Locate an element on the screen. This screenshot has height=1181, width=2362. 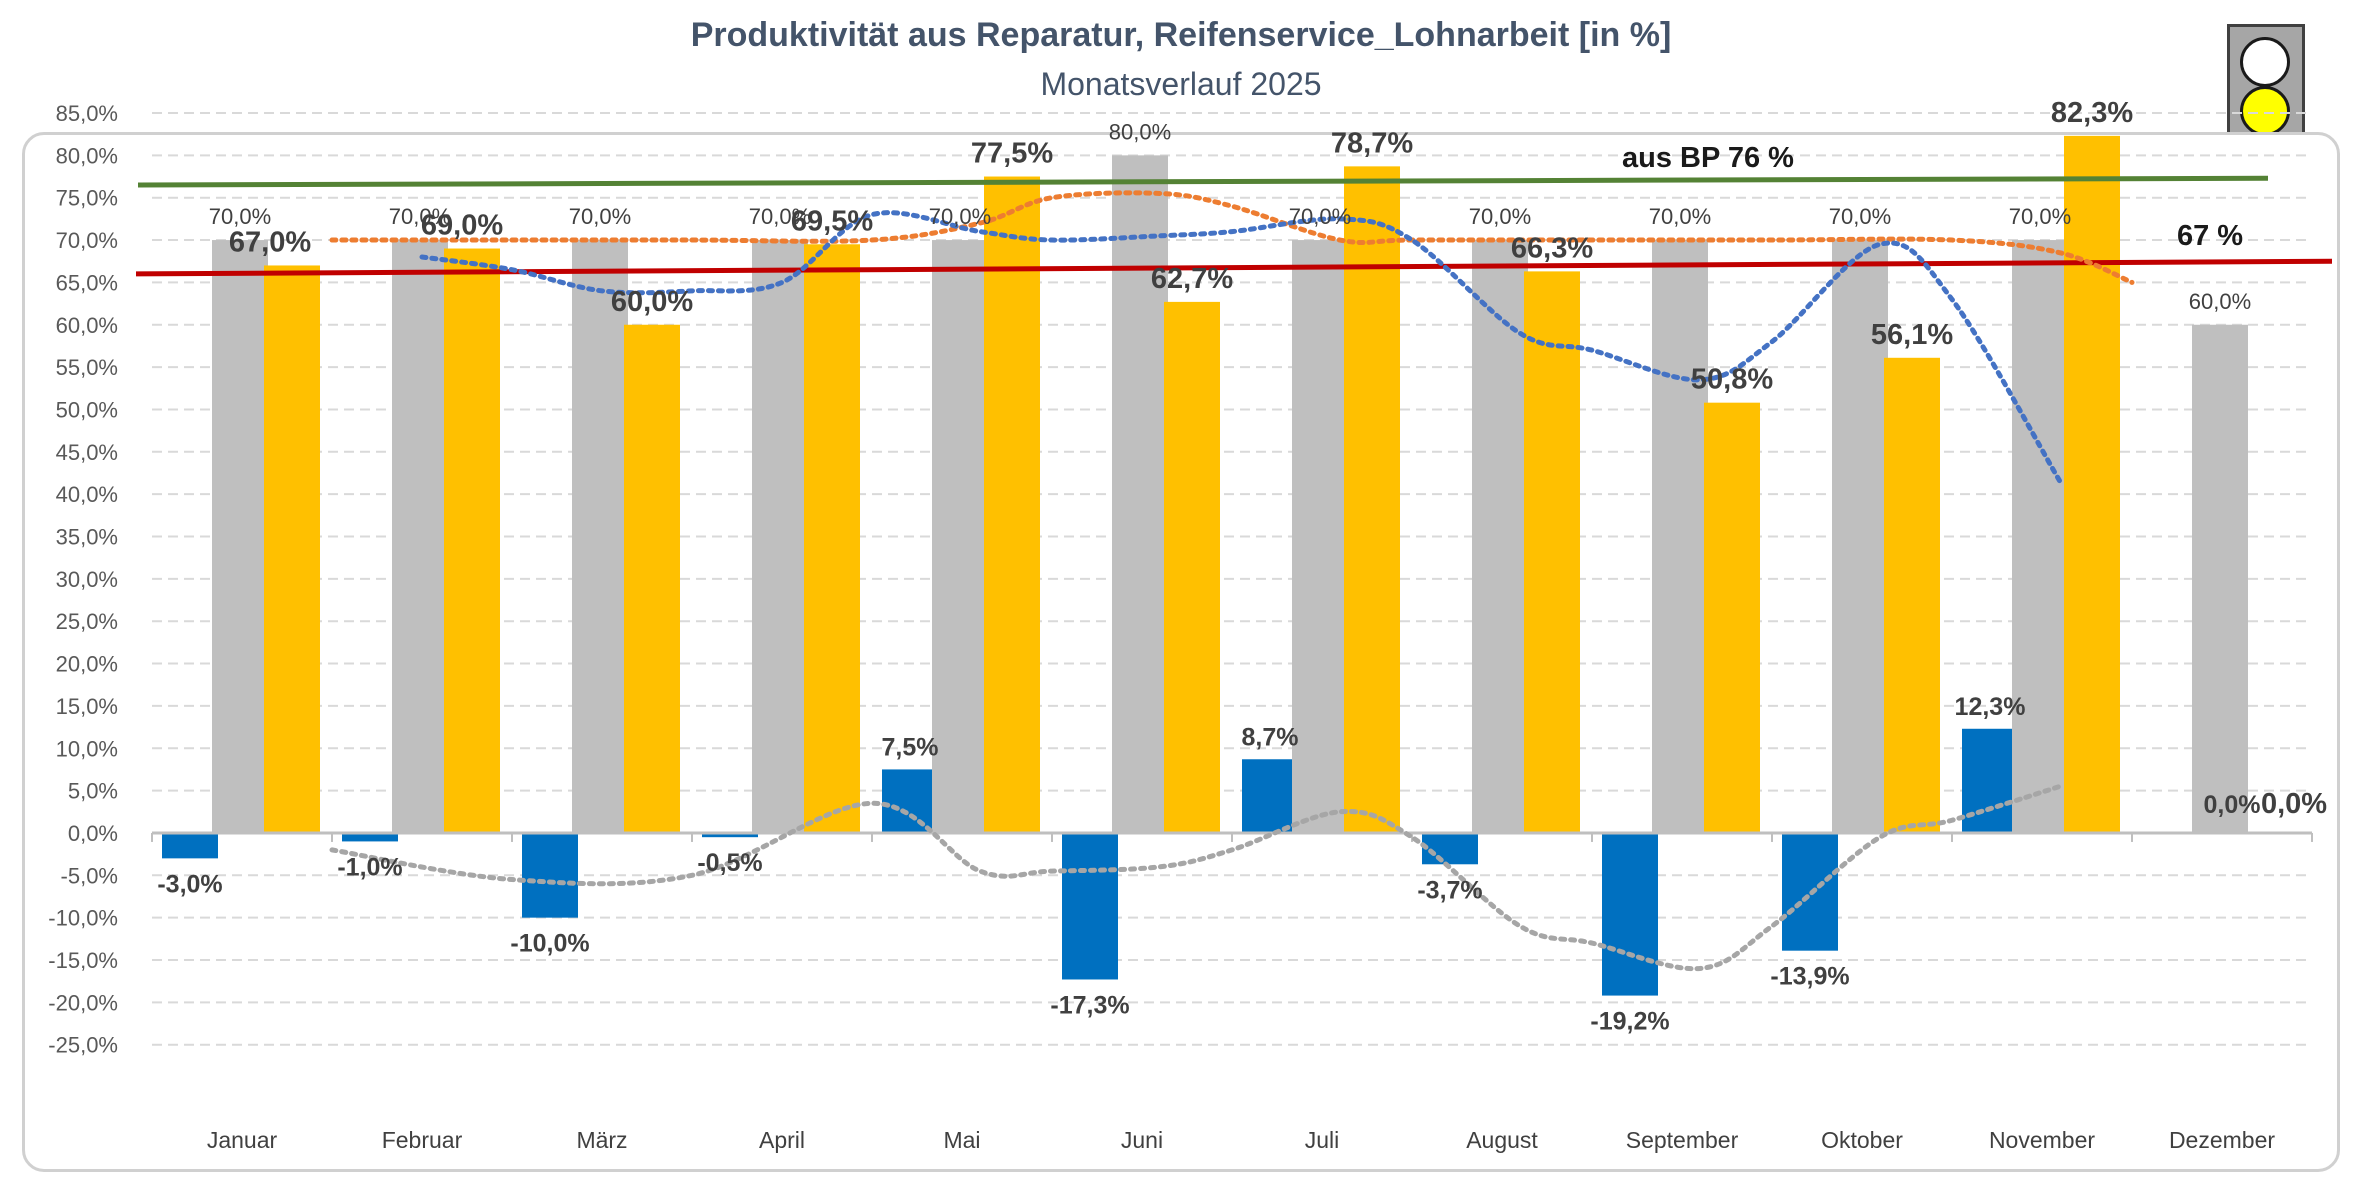
diff-data-label: 7,5% is located at coordinates (910, 747).